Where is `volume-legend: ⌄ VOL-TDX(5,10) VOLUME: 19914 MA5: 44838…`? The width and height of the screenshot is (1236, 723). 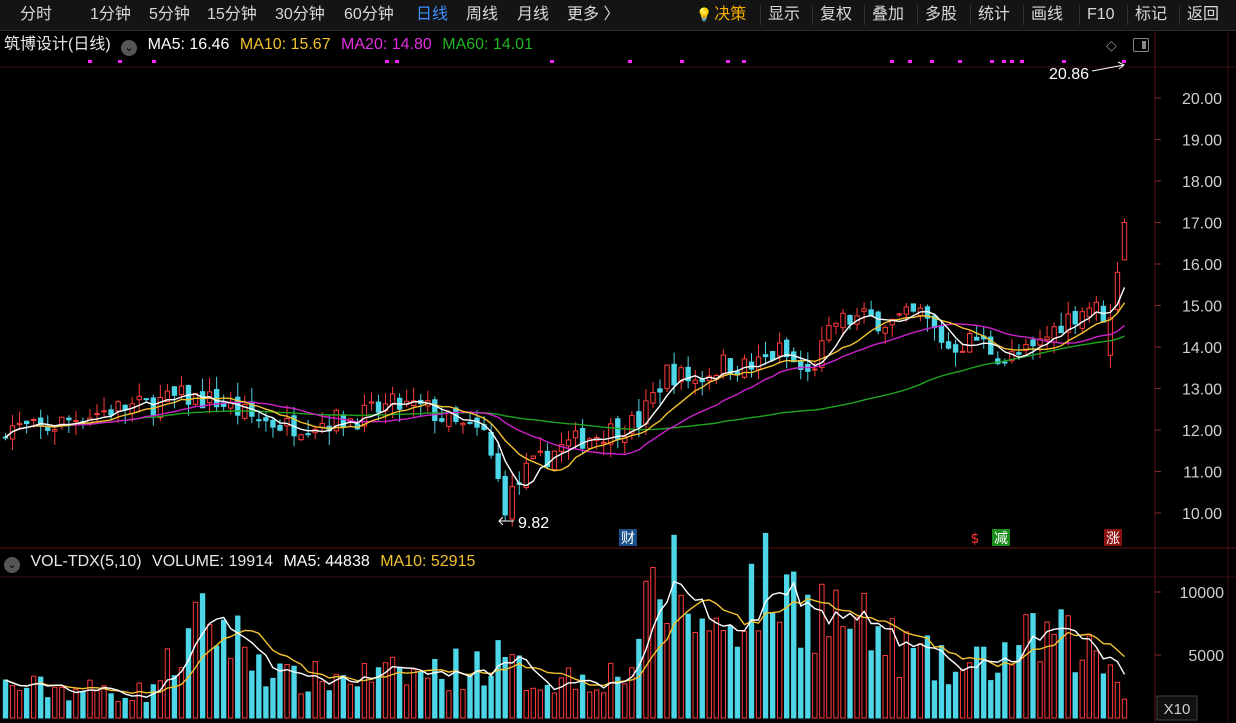 volume-legend: ⌄ VOL-TDX(5,10) VOLUME: 19914 MA5: 44838… is located at coordinates (242, 562).